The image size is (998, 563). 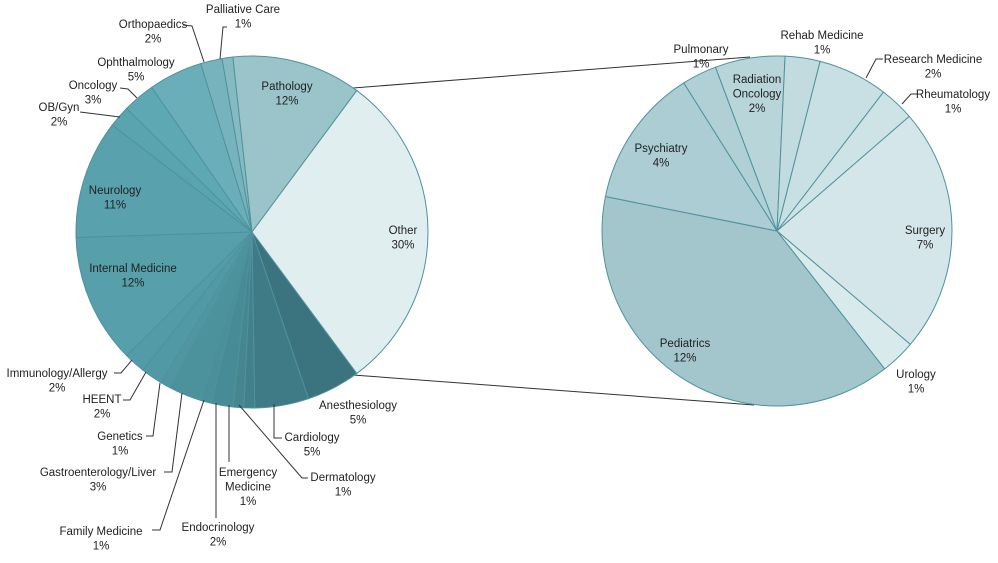 What do you see at coordinates (743, 301) in the screenshot?
I see `pie-slice-pediatrics` at bounding box center [743, 301].